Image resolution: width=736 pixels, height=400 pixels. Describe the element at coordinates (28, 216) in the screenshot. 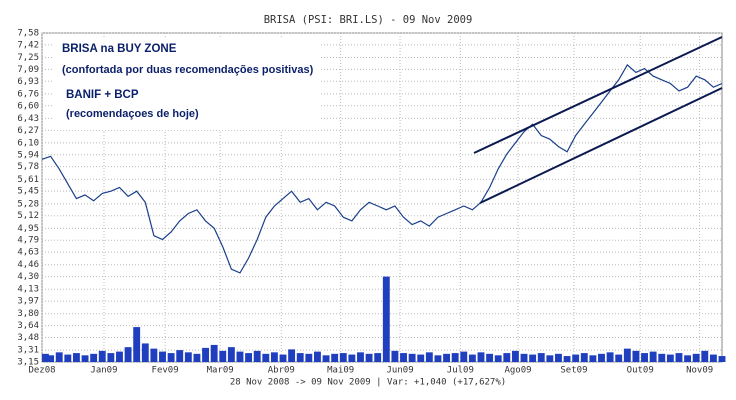

I see `y-tick-label: 5,12` at that location.